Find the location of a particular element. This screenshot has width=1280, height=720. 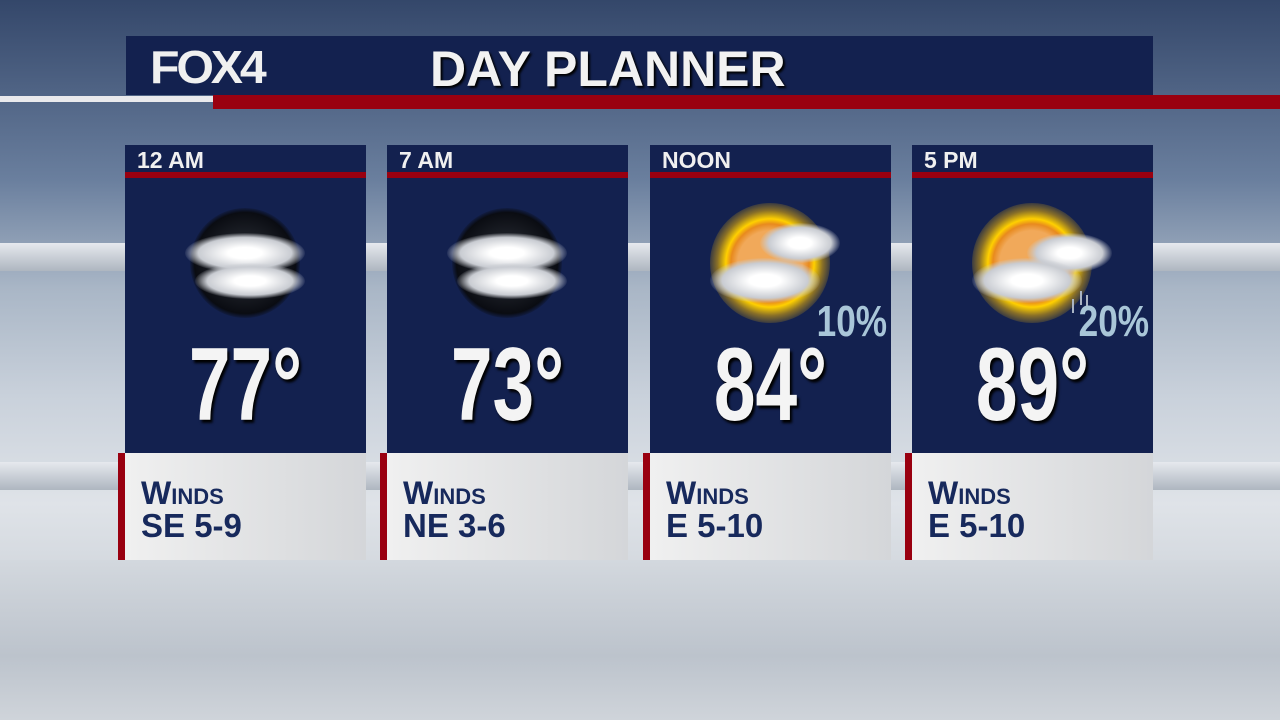

forecast-card-noon: NOON 10% 84° Winds E 5-10 is located at coordinates (767, 352).